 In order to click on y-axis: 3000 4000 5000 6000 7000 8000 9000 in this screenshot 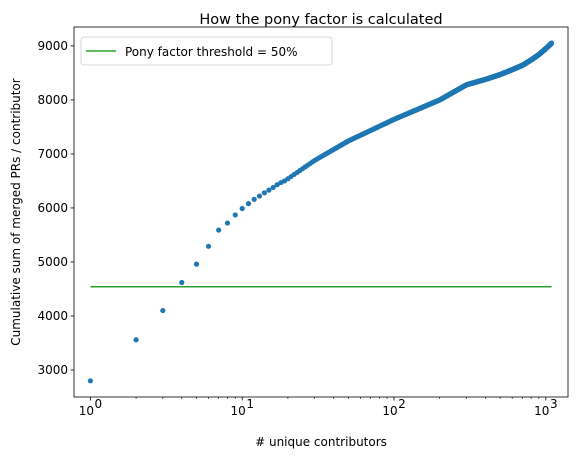, I will do `click(55, 208)`.